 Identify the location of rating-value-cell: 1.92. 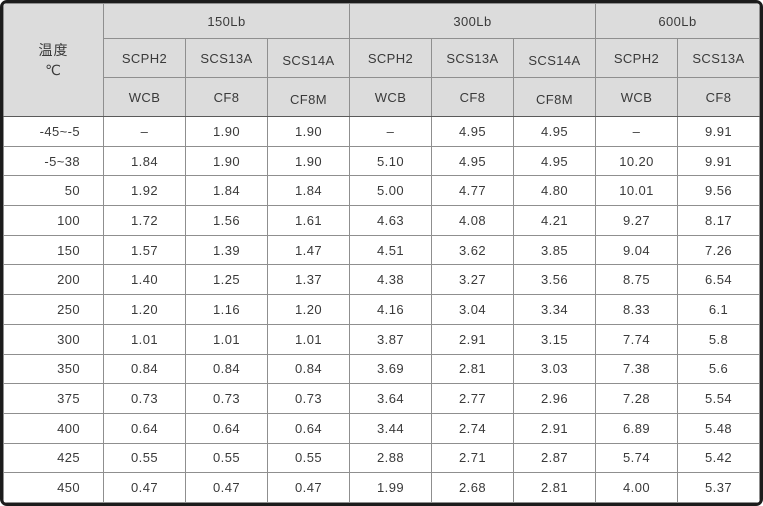
(144, 191).